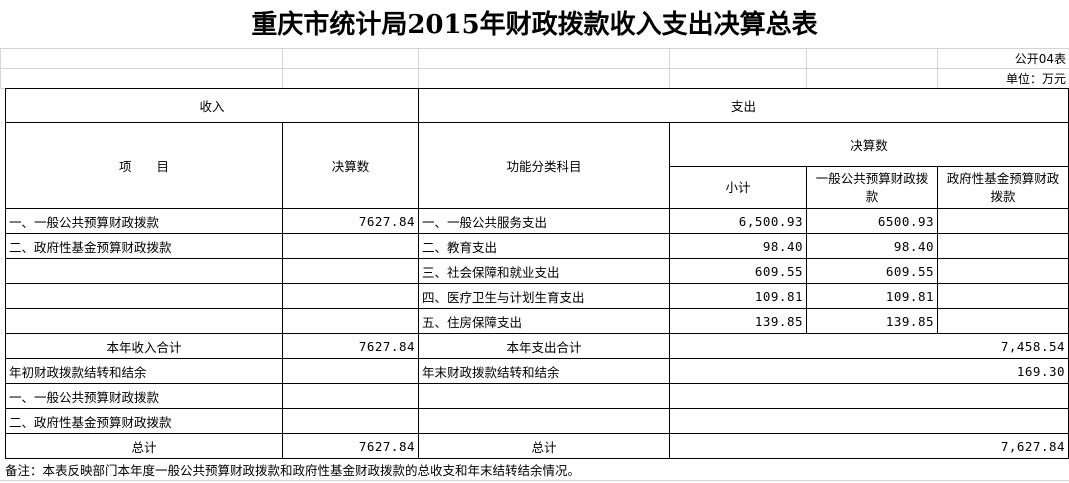  I want to click on closing-balance-label: 年末财政拨款结转和结余, so click(544, 371).